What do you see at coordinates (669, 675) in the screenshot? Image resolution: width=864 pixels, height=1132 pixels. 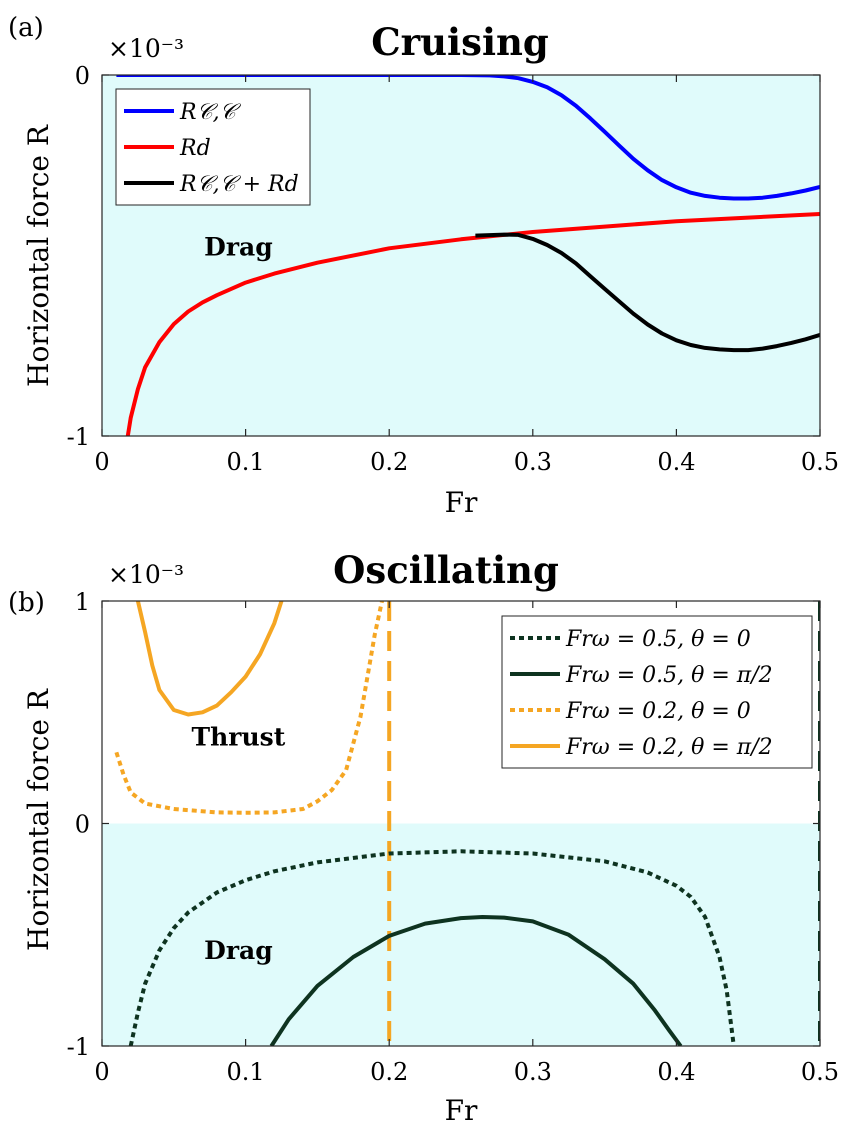 I see `legend-label: Frω = 0.5, θ = π/2` at bounding box center [669, 675].